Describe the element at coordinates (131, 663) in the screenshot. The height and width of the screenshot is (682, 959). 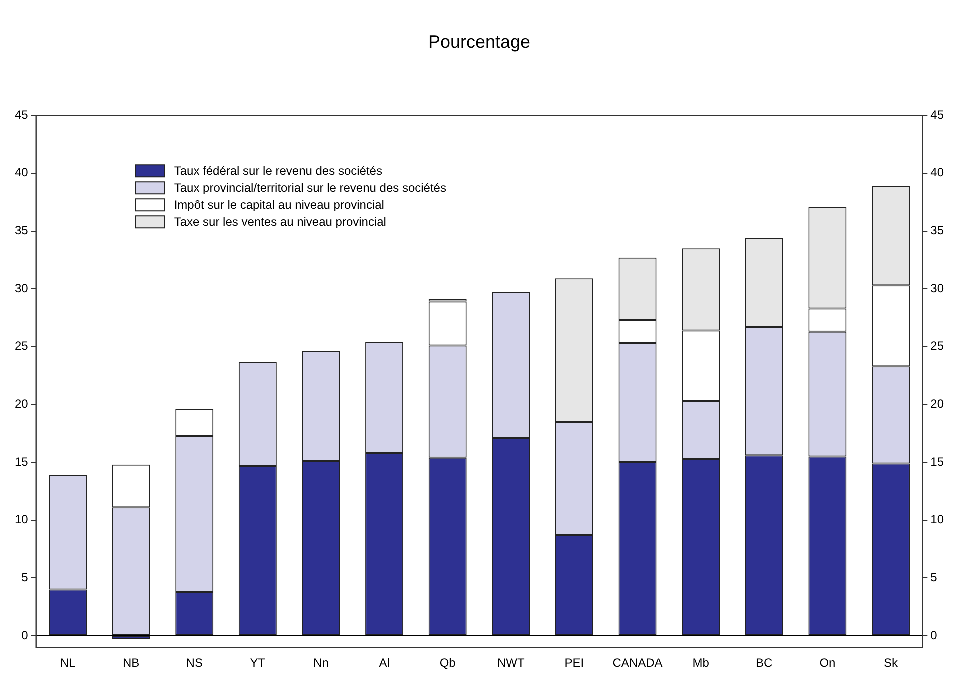
I see `x-tick-label: NB` at that location.